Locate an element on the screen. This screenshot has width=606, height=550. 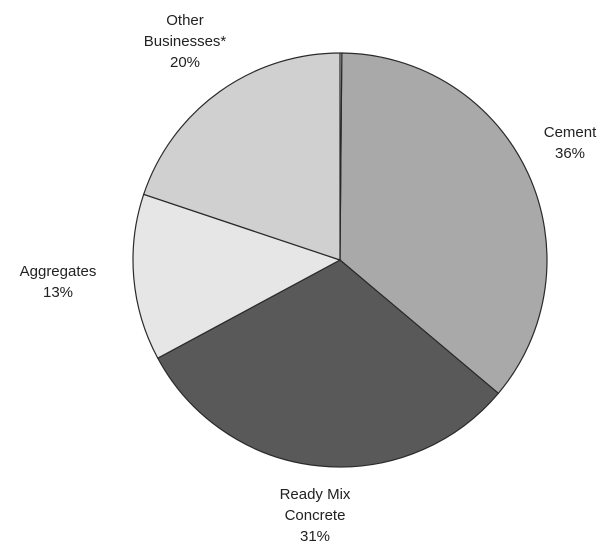
slice-label-cement: Cement 36% is located at coordinates (570, 143).